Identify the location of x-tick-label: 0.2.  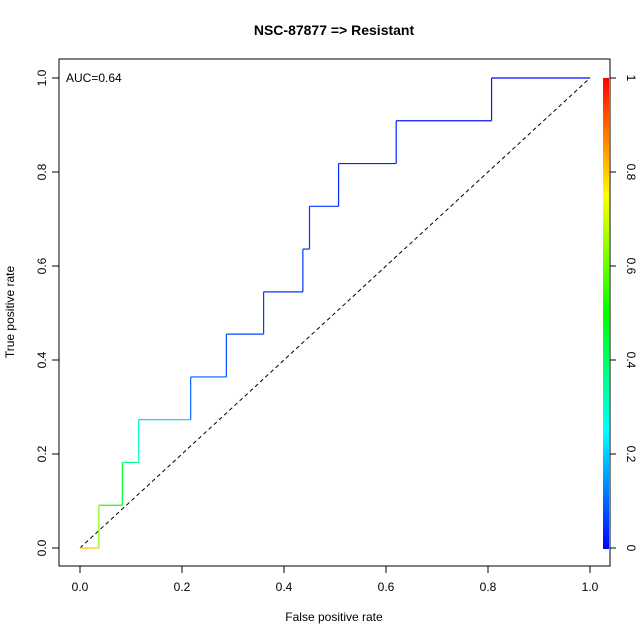
(182, 587).